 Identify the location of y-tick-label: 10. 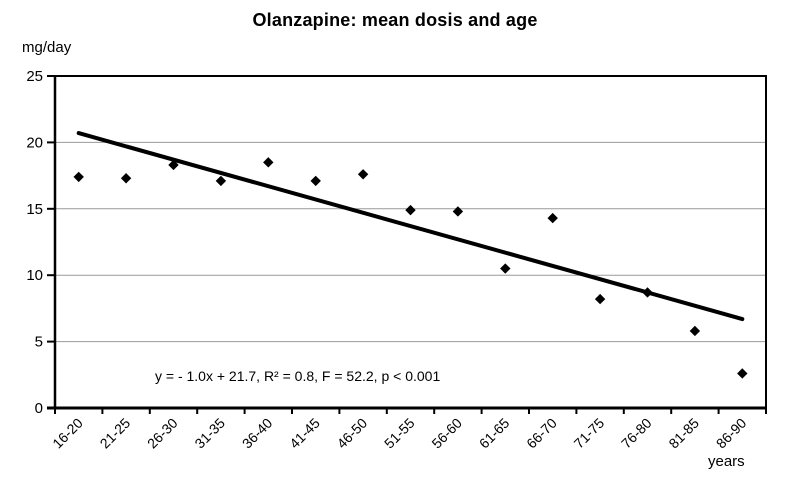
(34, 275).